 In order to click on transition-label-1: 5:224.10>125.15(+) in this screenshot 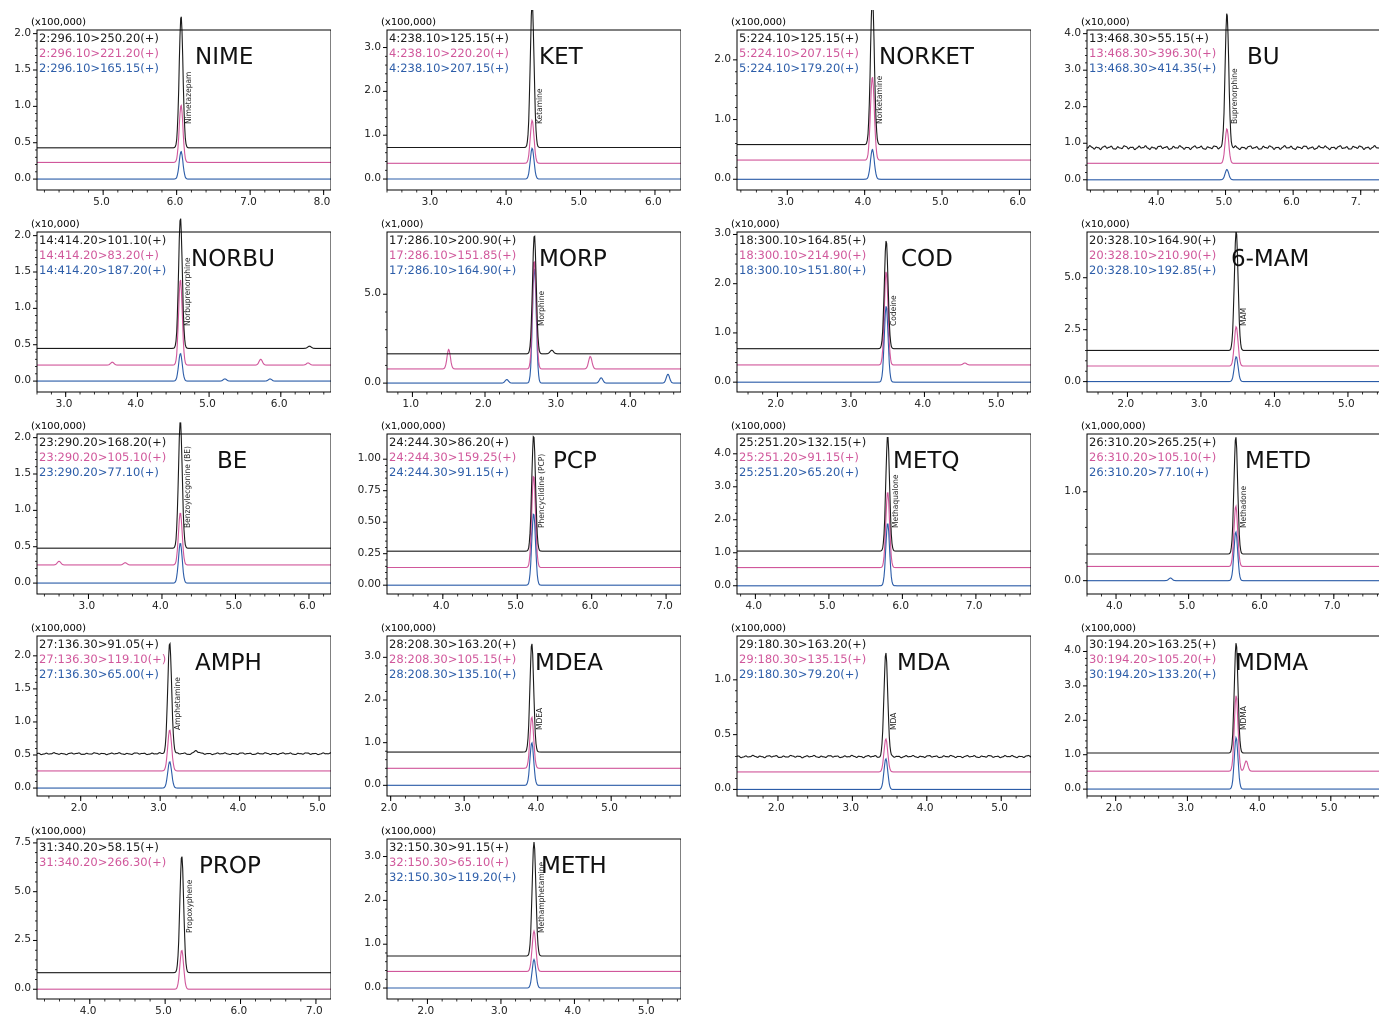, I will do `click(799, 38)`.